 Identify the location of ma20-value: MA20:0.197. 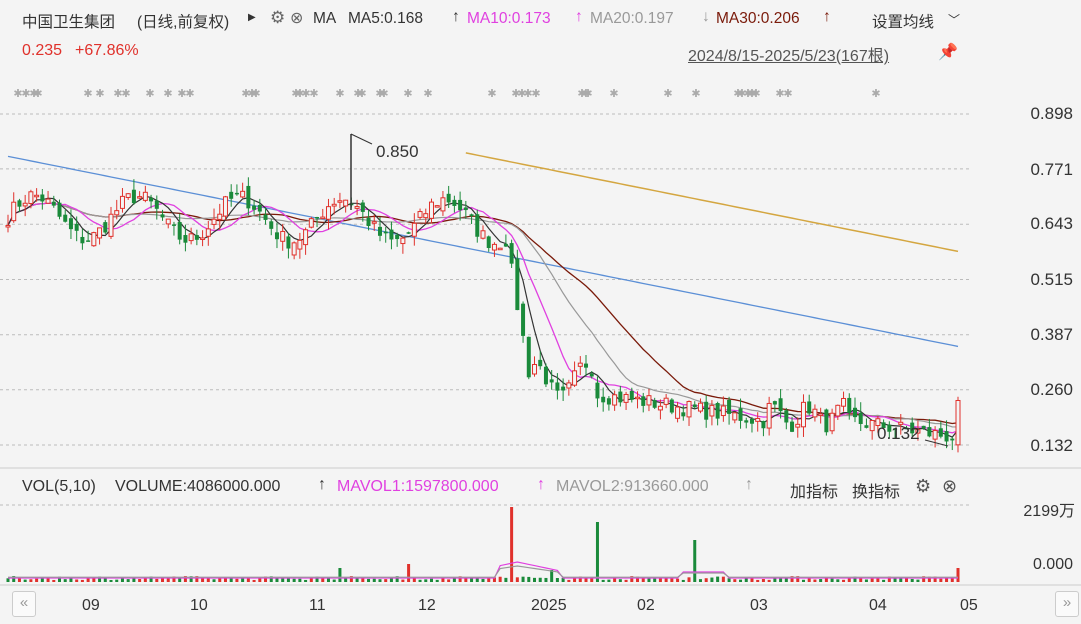
(632, 18).